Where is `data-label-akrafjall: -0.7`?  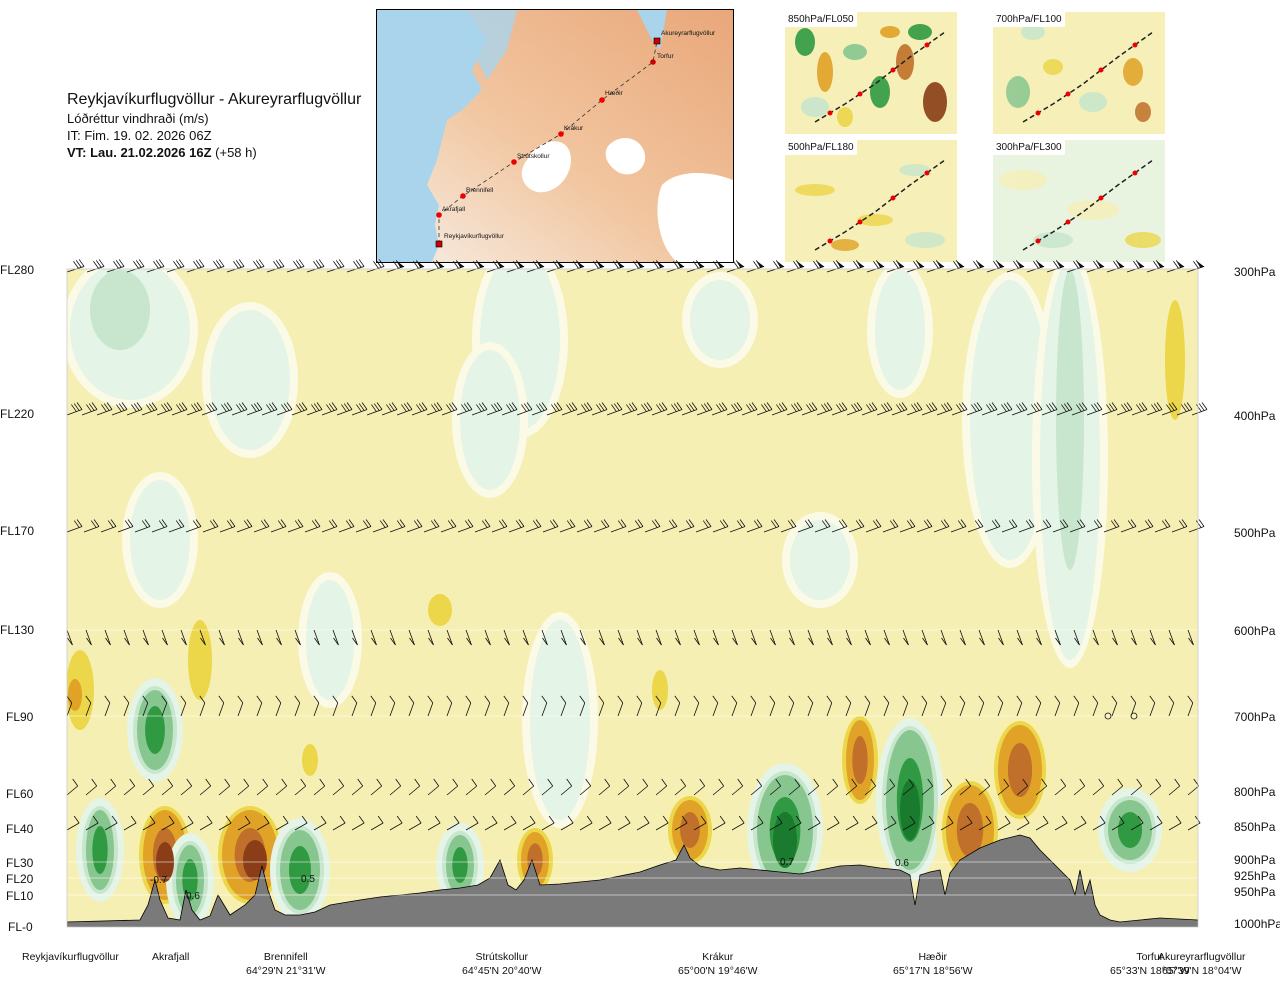
data-label-akrafjall: -0.7 is located at coordinates (159, 880).